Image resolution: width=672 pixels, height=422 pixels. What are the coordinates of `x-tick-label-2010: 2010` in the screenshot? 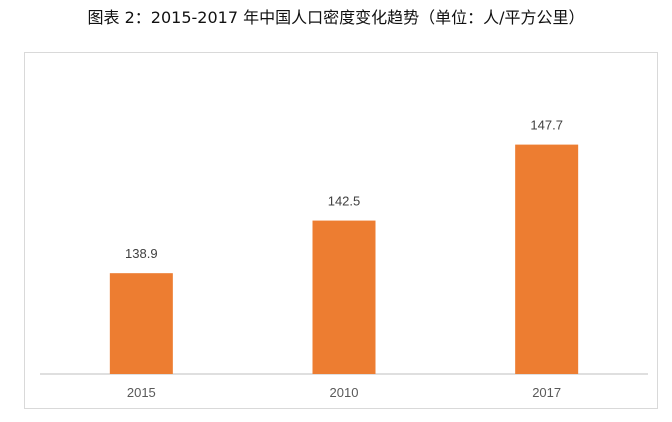 It's located at (344, 392).